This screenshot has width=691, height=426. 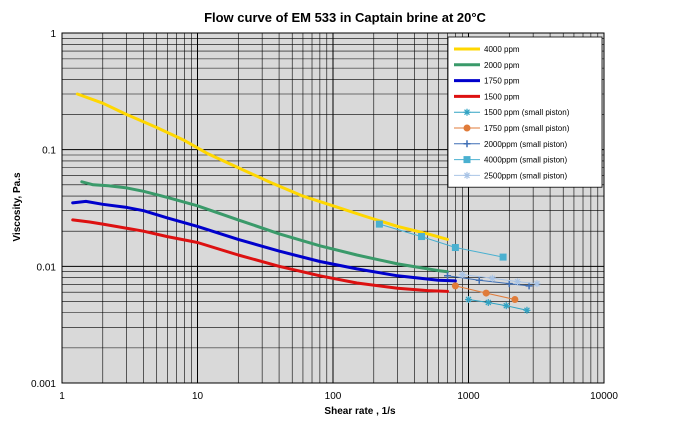 I want to click on series-line-1500-ppm-small-piston, so click(x=498, y=305).